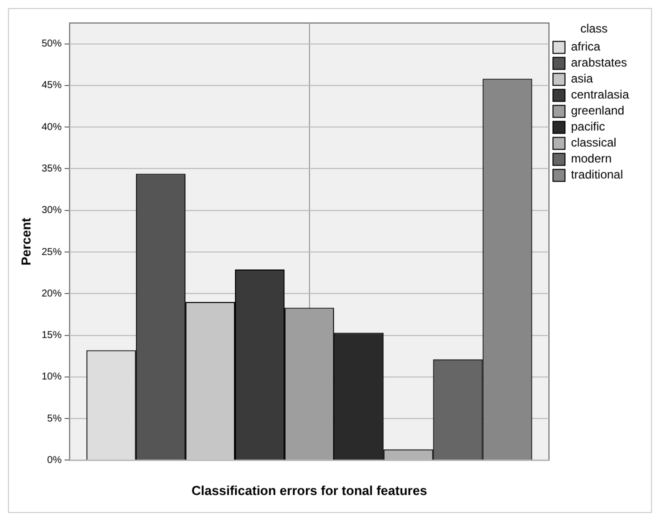 The image size is (660, 521). I want to click on legend-label: africa, so click(585, 47).